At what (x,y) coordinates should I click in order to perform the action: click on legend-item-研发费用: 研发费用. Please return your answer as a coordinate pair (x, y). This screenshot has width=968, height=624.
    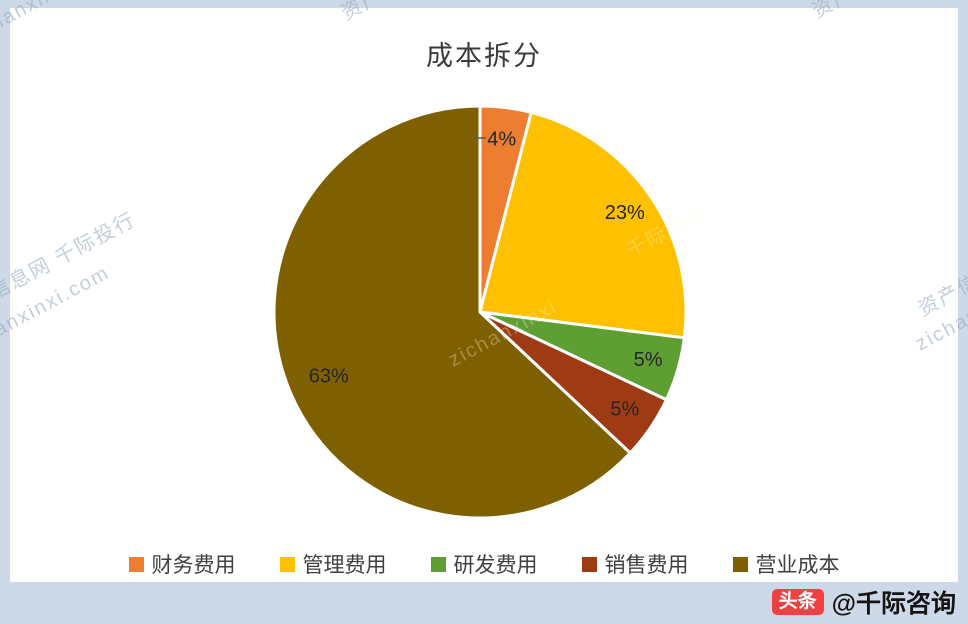
    Looking at the image, I should click on (484, 564).